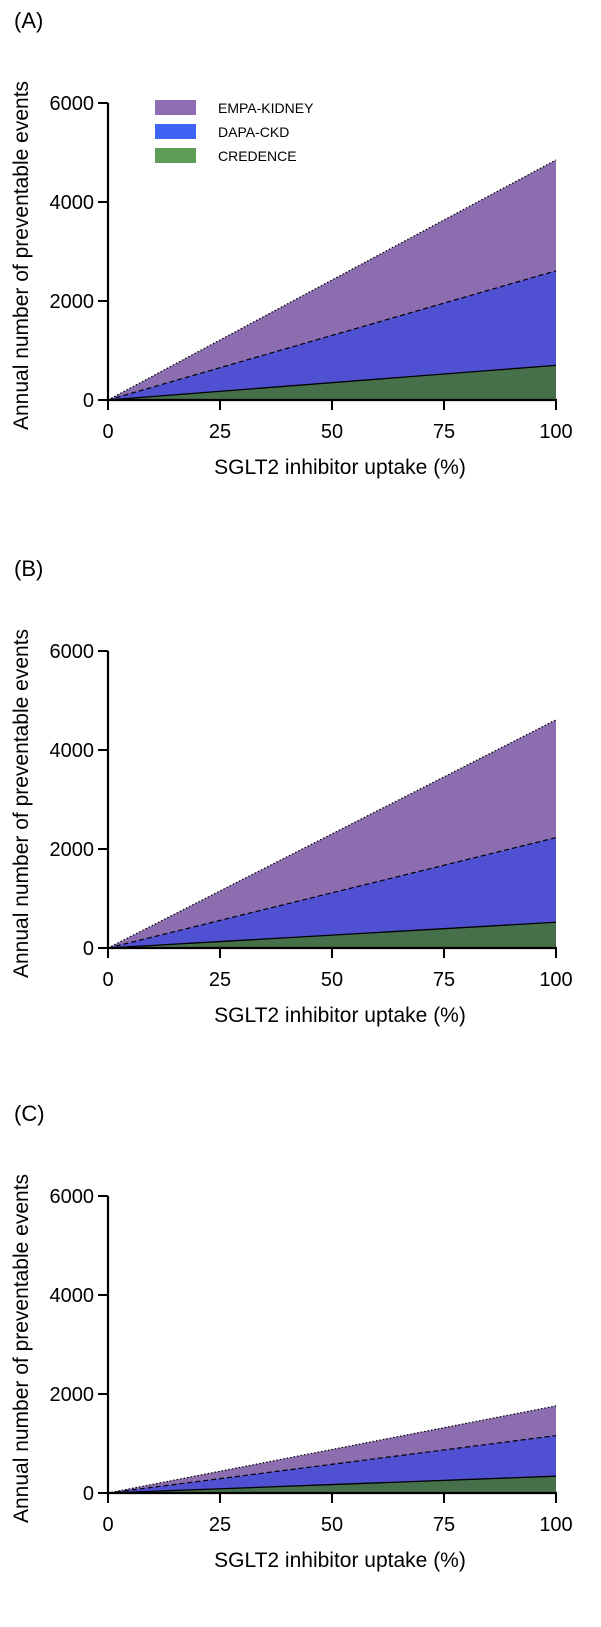 The image size is (601, 1627). I want to click on legend-label: CREDENCE, so click(257, 156).